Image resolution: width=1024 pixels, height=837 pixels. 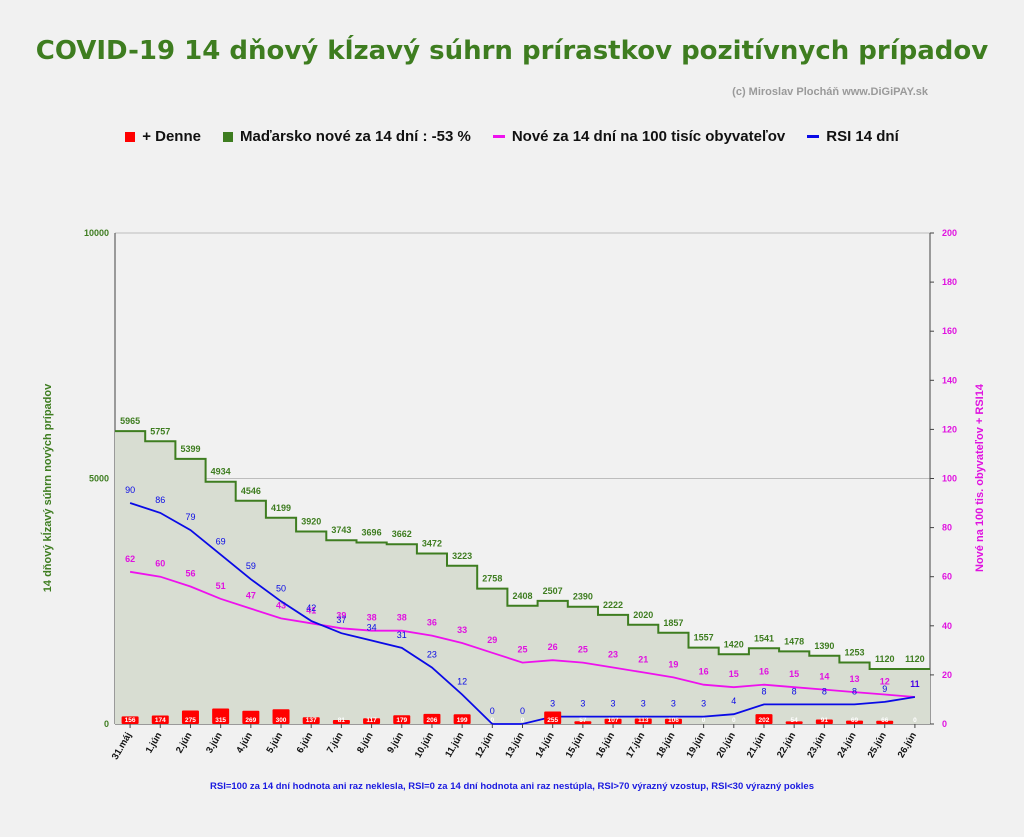 I want to click on x-tick-6: 6.jún, so click(x=305, y=742).